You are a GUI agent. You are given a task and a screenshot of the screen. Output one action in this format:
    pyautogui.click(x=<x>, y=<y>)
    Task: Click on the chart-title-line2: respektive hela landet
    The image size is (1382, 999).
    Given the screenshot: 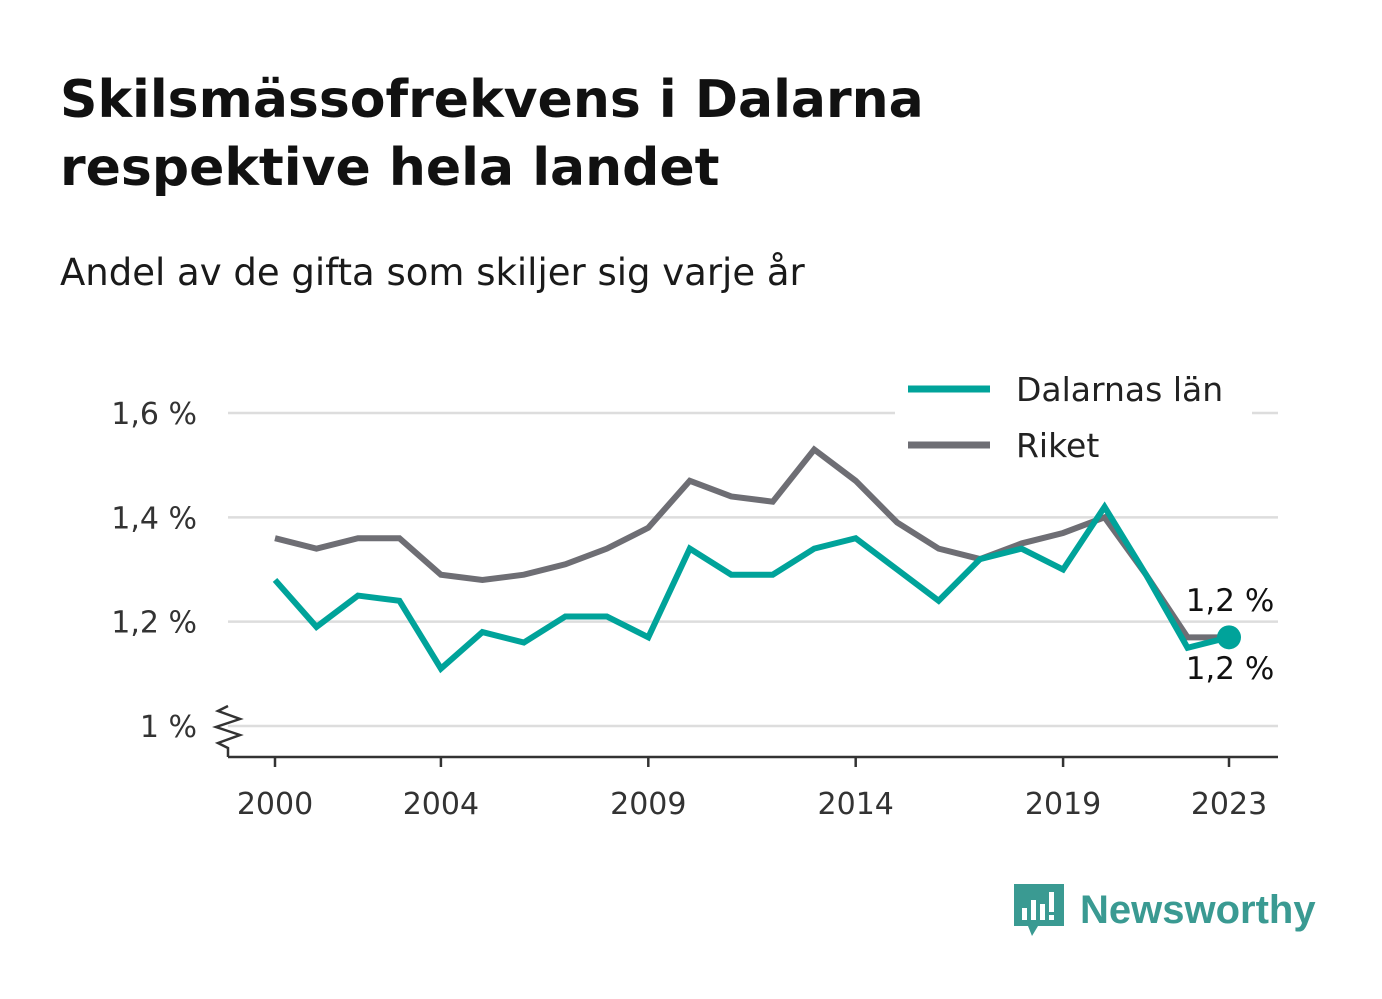 What is the action you would take?
    pyautogui.click(x=390, y=168)
    